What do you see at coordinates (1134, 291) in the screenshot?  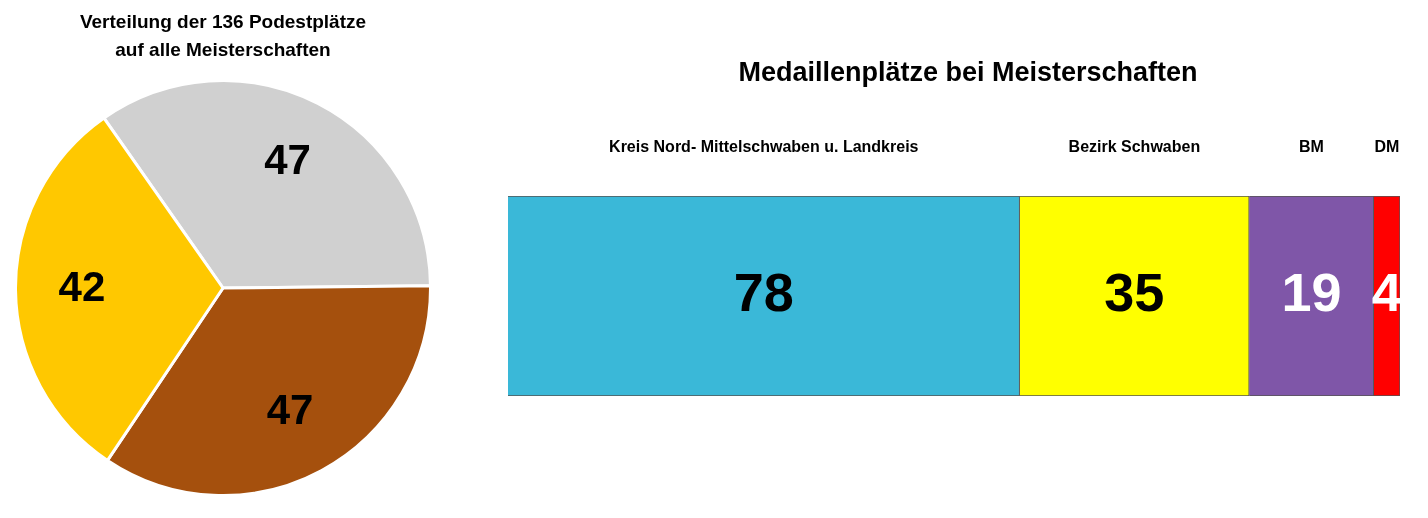 I see `data-label: 35` at bounding box center [1134, 291].